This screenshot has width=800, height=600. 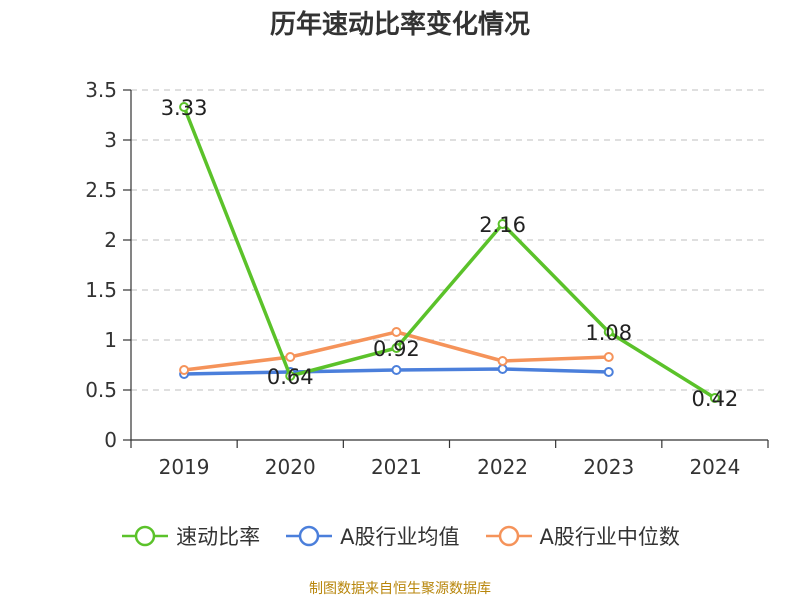 I want to click on legend: 速动比率 A股行业均值 A股行业中位数, so click(x=400, y=536).